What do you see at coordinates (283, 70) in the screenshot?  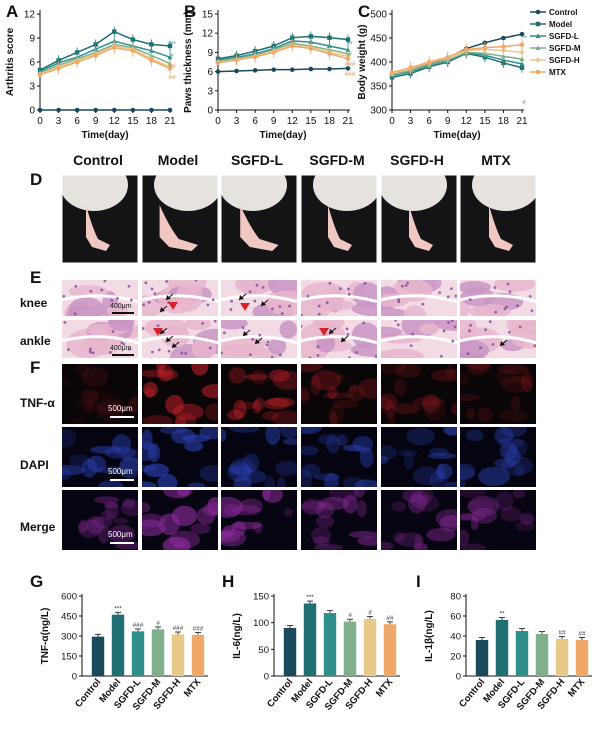 I see `series-control` at bounding box center [283, 70].